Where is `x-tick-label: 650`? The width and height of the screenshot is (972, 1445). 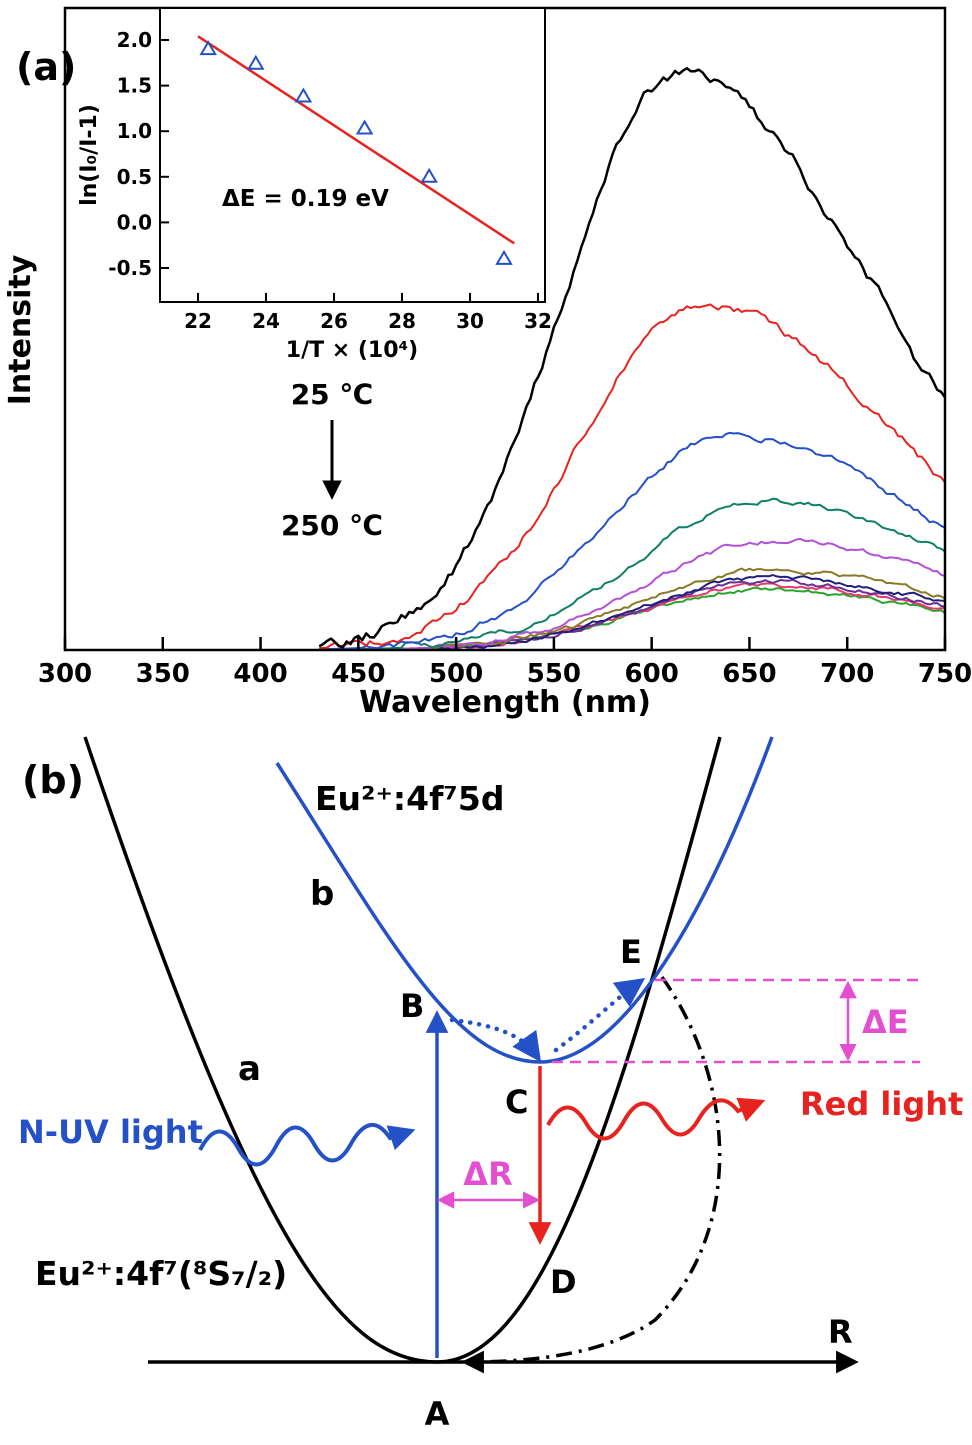
x-tick-label: 650 is located at coordinates (749, 674).